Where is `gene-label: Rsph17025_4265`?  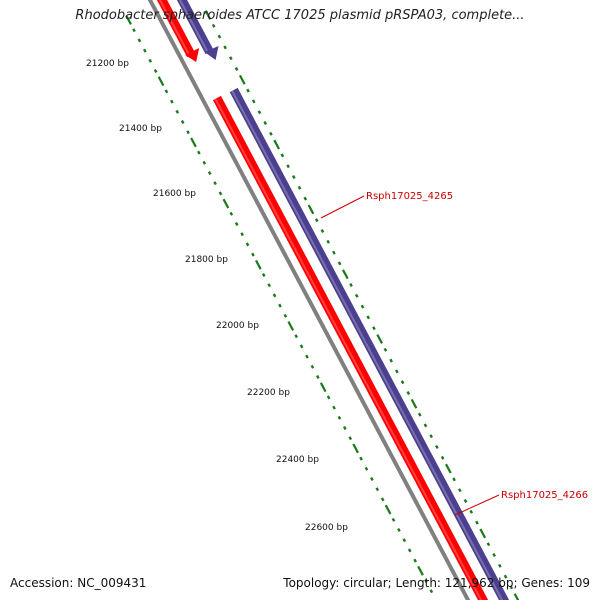
gene-label: Rsph17025_4265 is located at coordinates (409, 196).